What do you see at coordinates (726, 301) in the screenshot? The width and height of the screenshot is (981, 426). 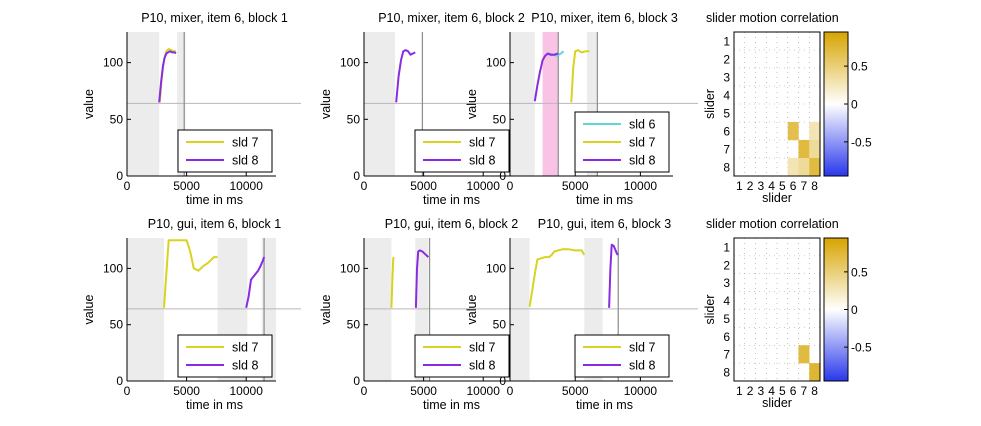 I see `heatmap-y-tick-label: 4` at bounding box center [726, 301].